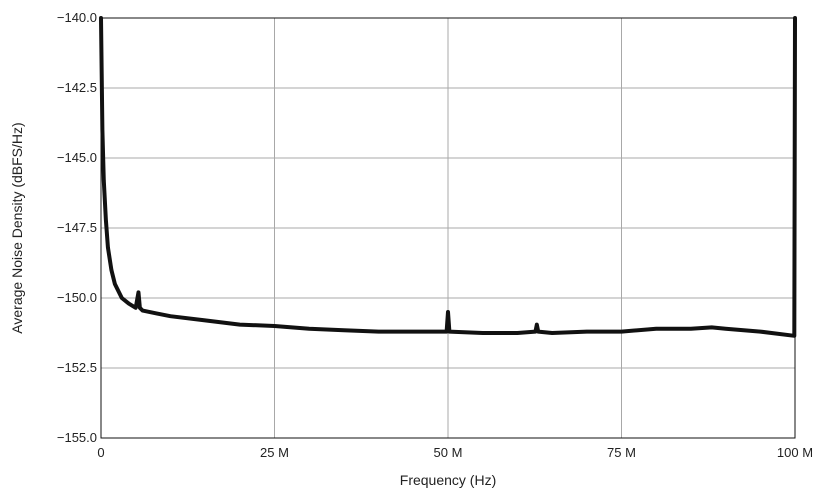 The image size is (823, 491). I want to click on x-tick-label: 100 M, so click(795, 452).